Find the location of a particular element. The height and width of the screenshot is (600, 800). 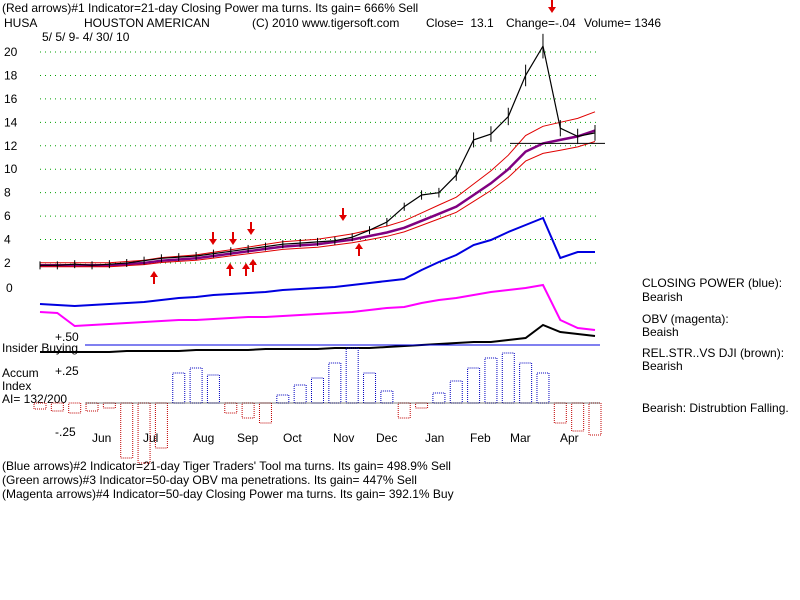

obv-value: Beaish is located at coordinates (660, 332).